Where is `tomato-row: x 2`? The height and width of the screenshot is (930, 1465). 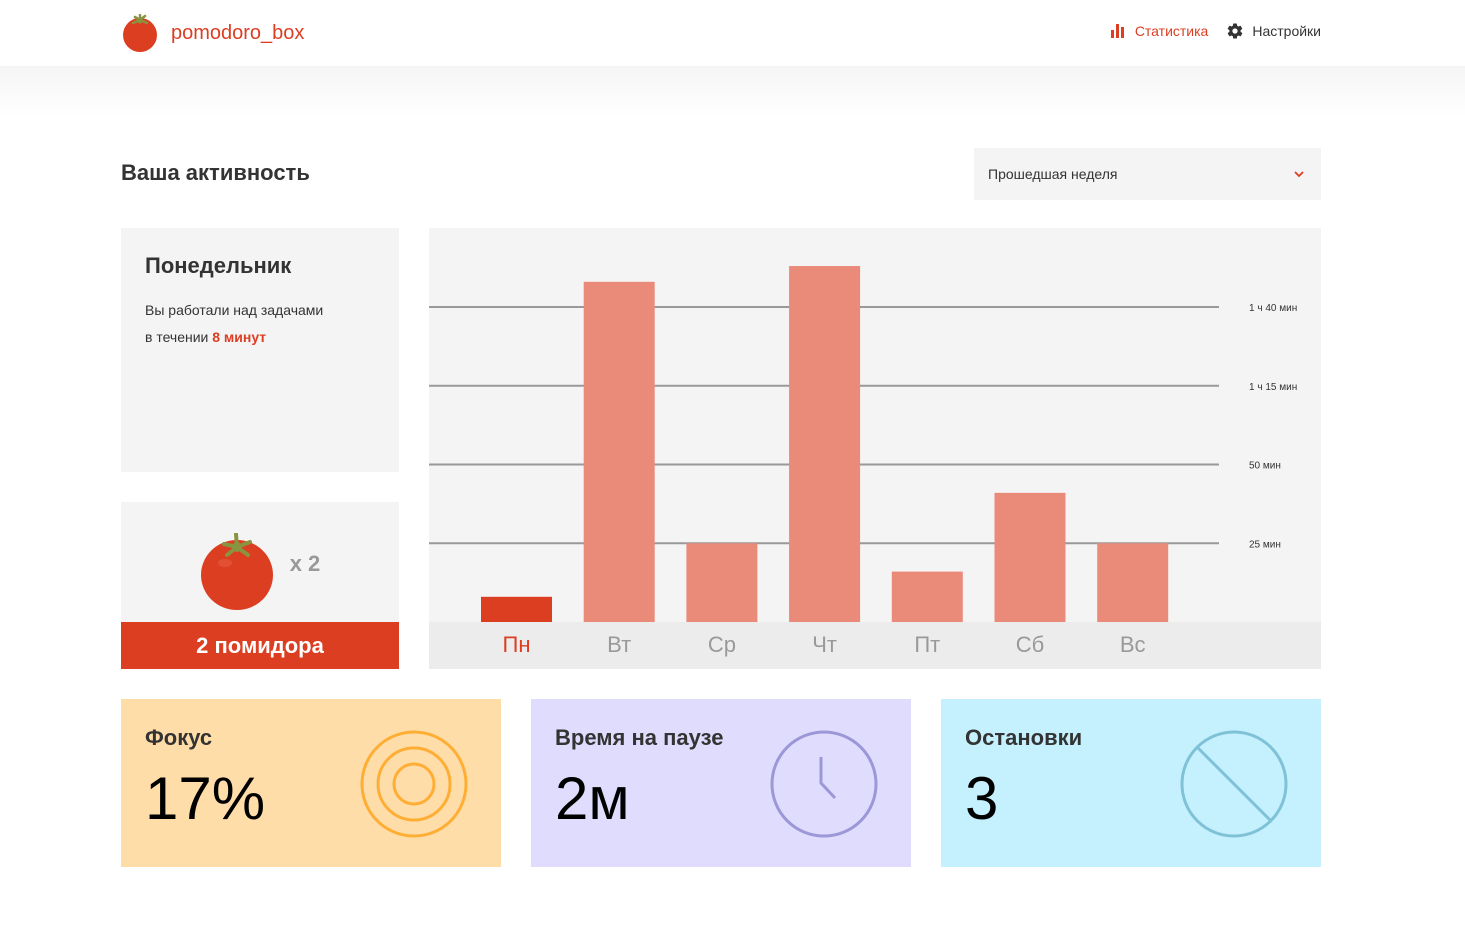 tomato-row: x 2 is located at coordinates (260, 572).